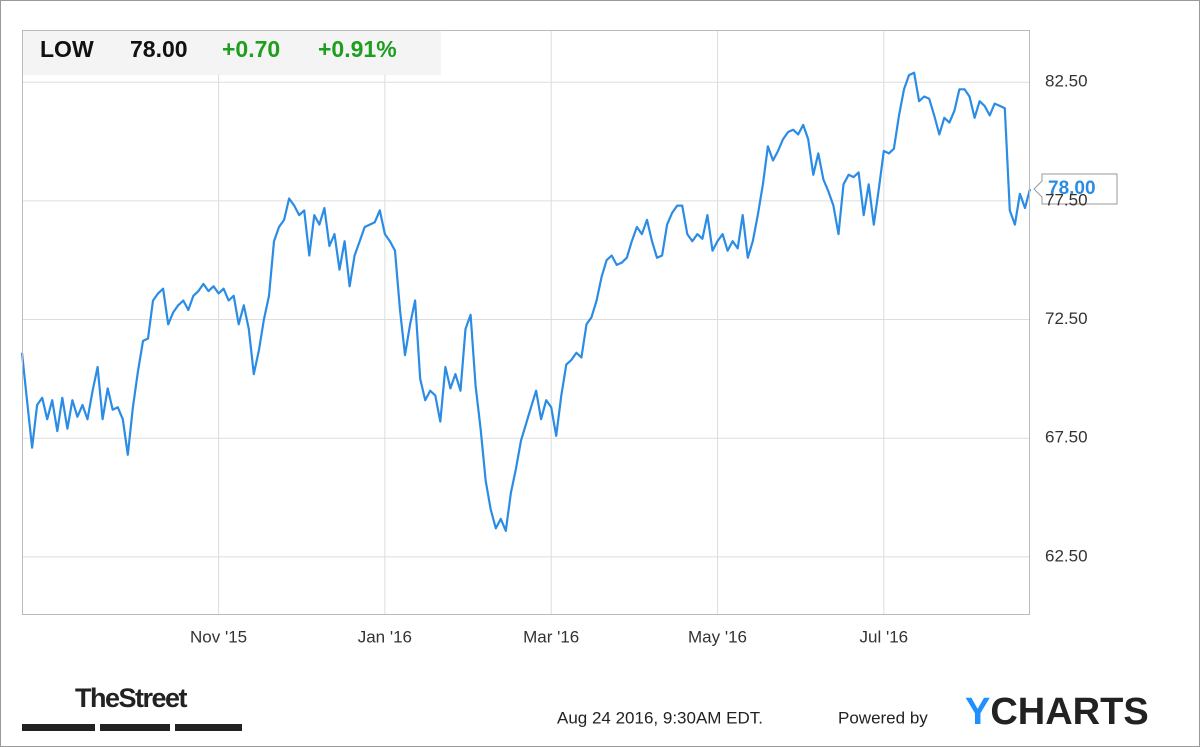 The height and width of the screenshot is (747, 1200). Describe the element at coordinates (660, 717) in the screenshot. I see `timestamp: Aug 24 2016, 9:30AM EDT.` at that location.